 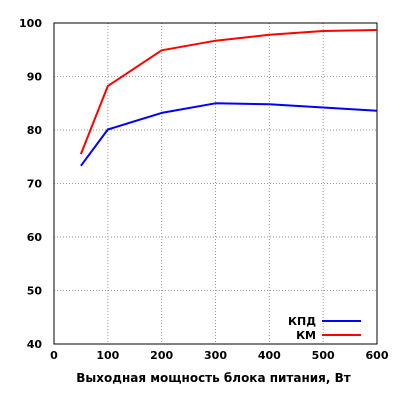 What do you see at coordinates (54, 355) in the screenshot?
I see `x-tick-label: 0` at bounding box center [54, 355].